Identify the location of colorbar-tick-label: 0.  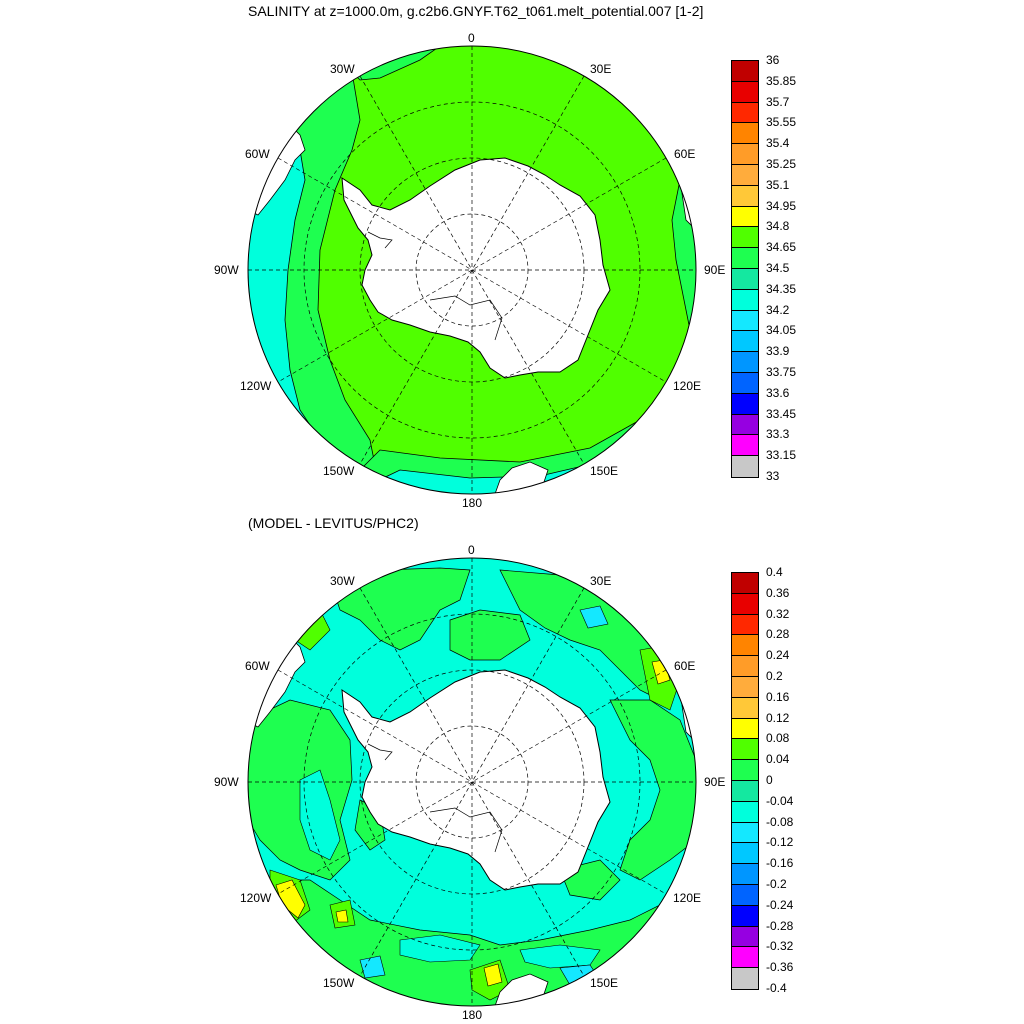
(769, 780).